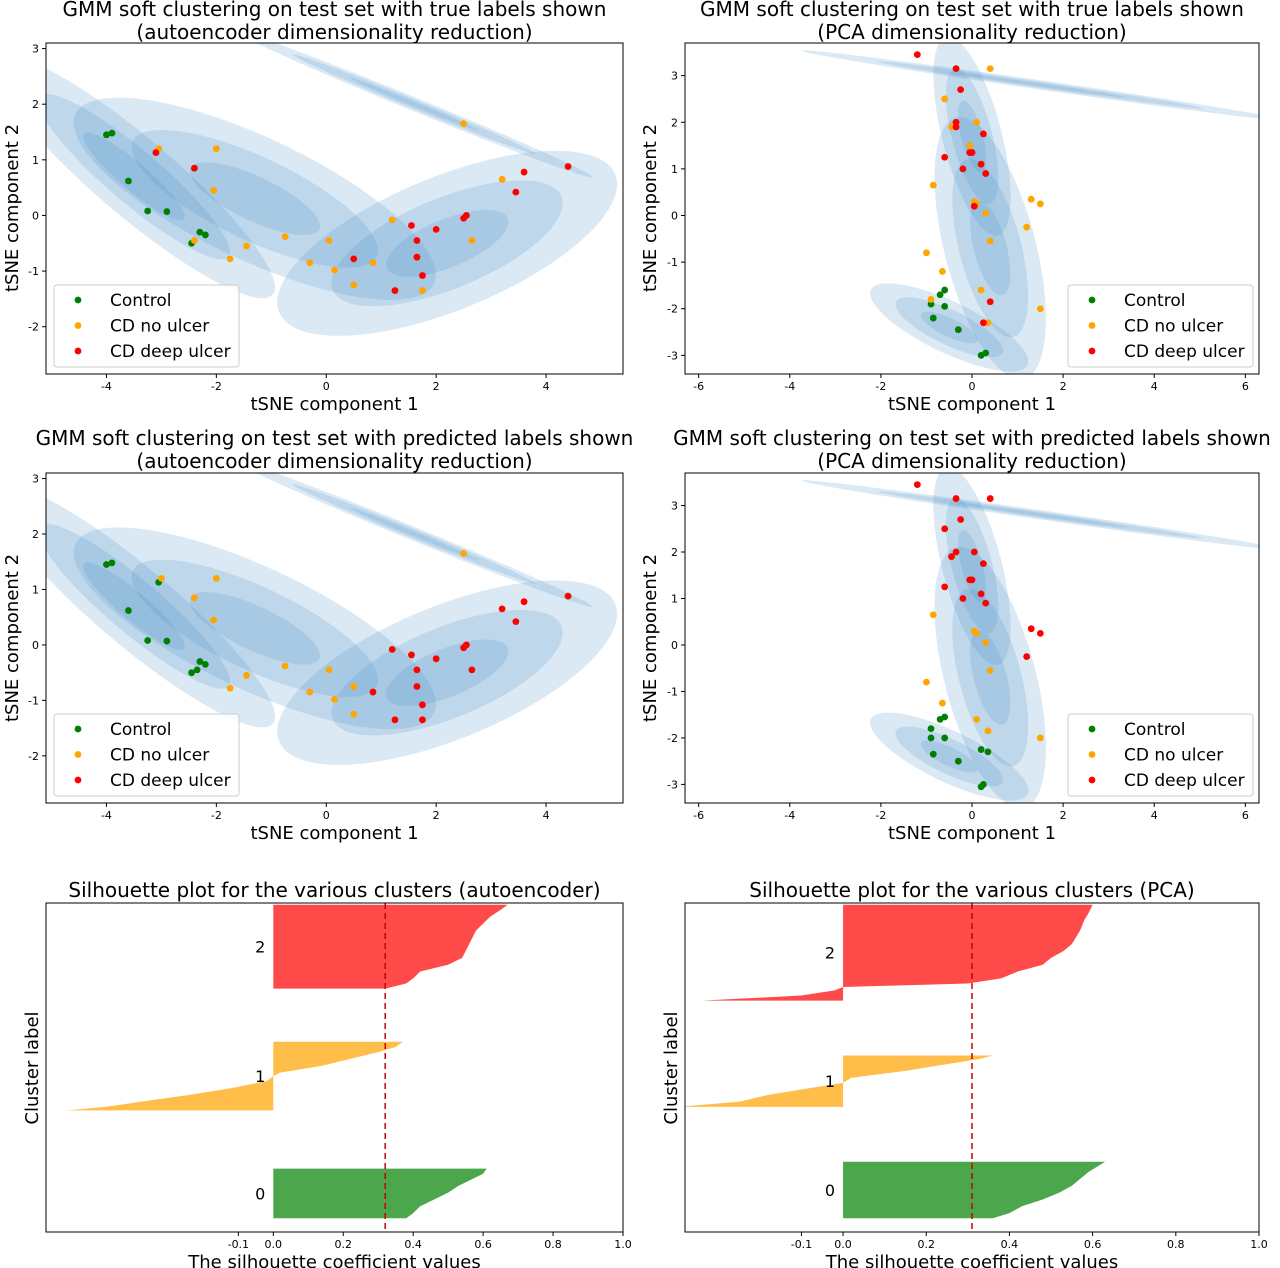 Image resolution: width=1280 pixels, height=1268 pixels. What do you see at coordinates (1010, 1244) in the screenshot?
I see `x-tick-label: 0.4` at bounding box center [1010, 1244].